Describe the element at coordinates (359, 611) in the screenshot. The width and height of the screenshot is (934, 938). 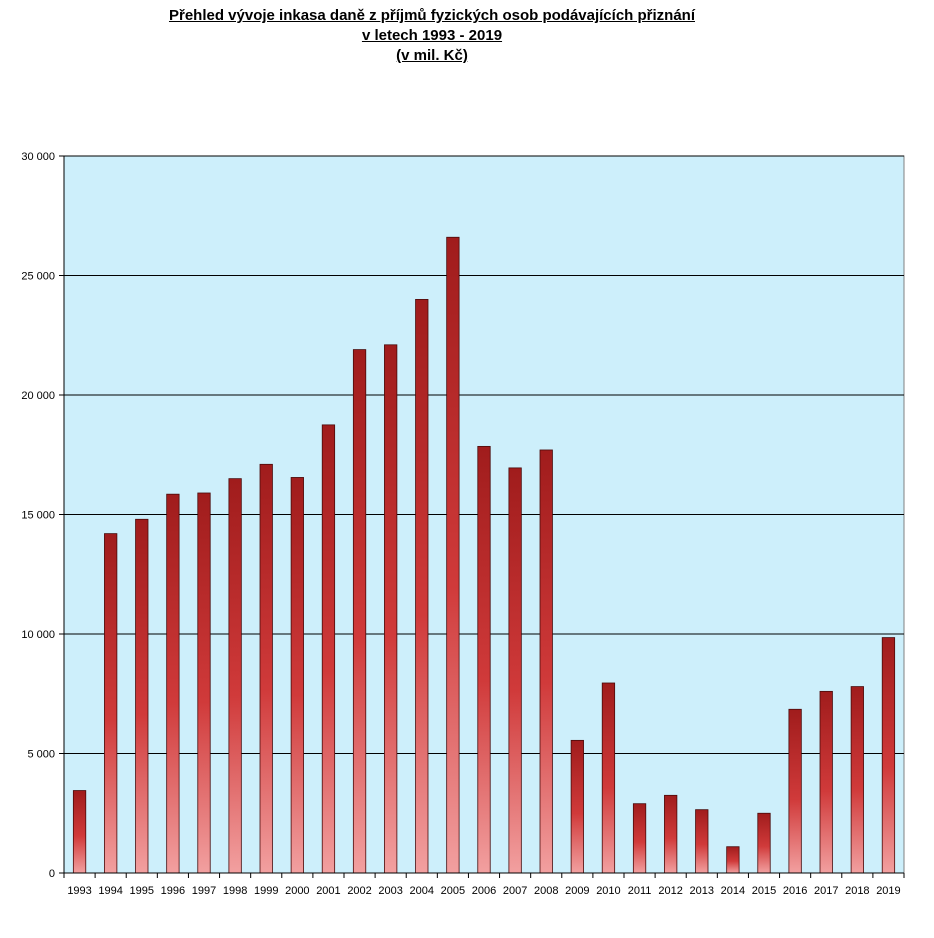
I see `bar-2002` at that location.